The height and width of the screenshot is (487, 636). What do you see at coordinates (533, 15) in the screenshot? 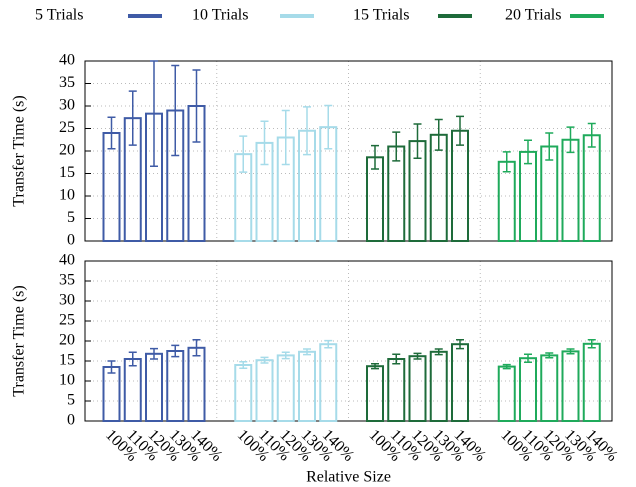
I see `legend-label: 20 Trials` at bounding box center [533, 15].